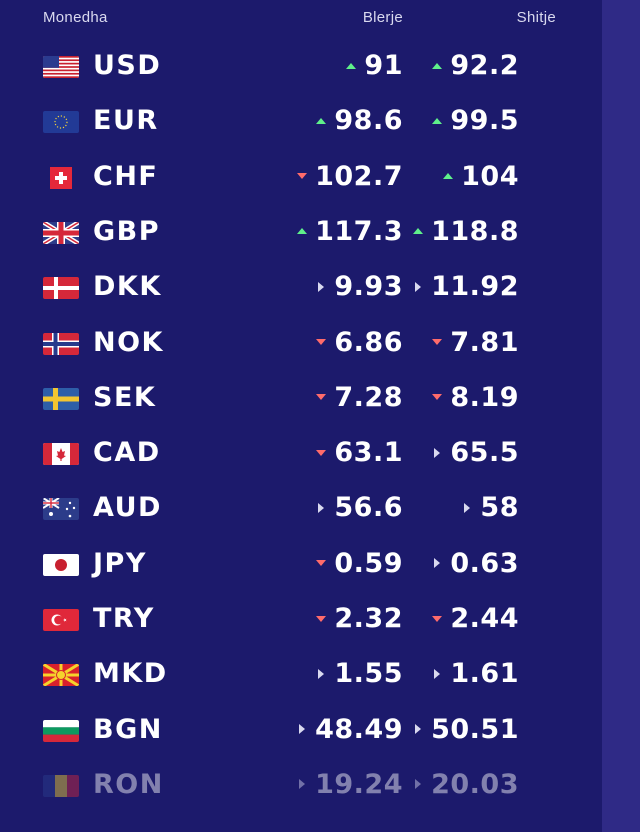  Describe the element at coordinates (61, 730) in the screenshot. I see `bg-flag-icon` at that location.